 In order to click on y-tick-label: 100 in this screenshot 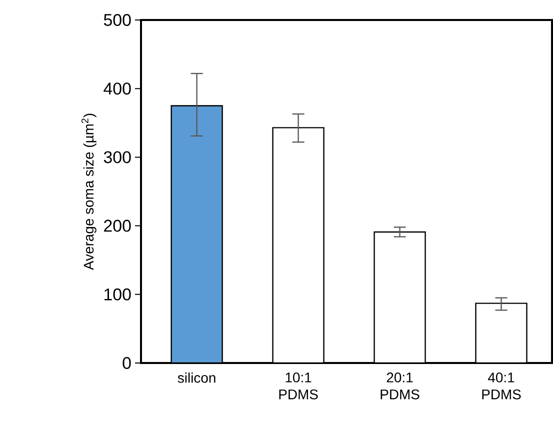, I will do `click(117, 294)`.